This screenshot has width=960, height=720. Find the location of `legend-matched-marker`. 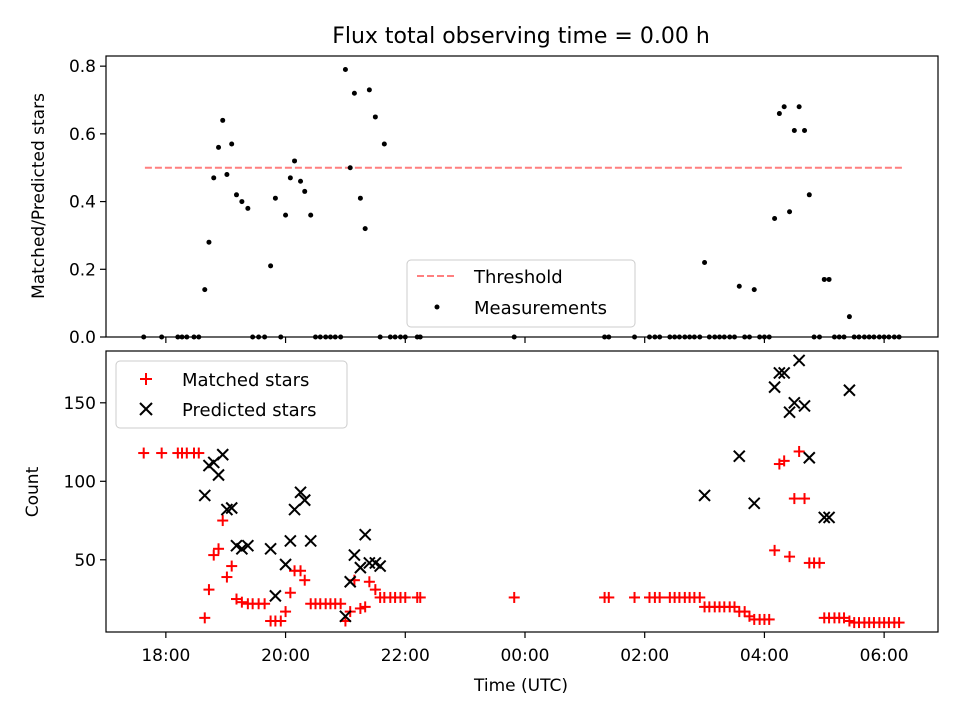

legend-matched-marker is located at coordinates (146, 379).